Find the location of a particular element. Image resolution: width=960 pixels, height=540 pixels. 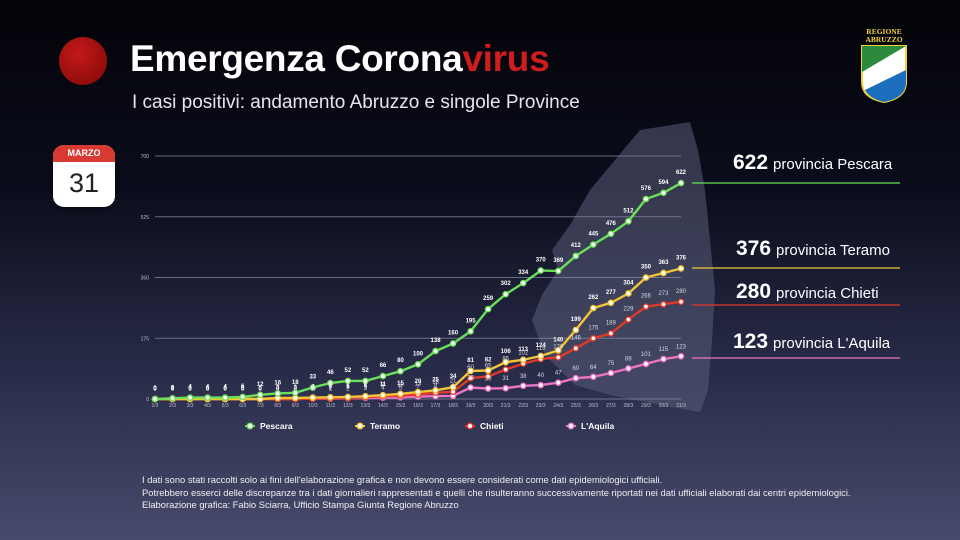

data-label: 85 is located at coordinates (505, 359).